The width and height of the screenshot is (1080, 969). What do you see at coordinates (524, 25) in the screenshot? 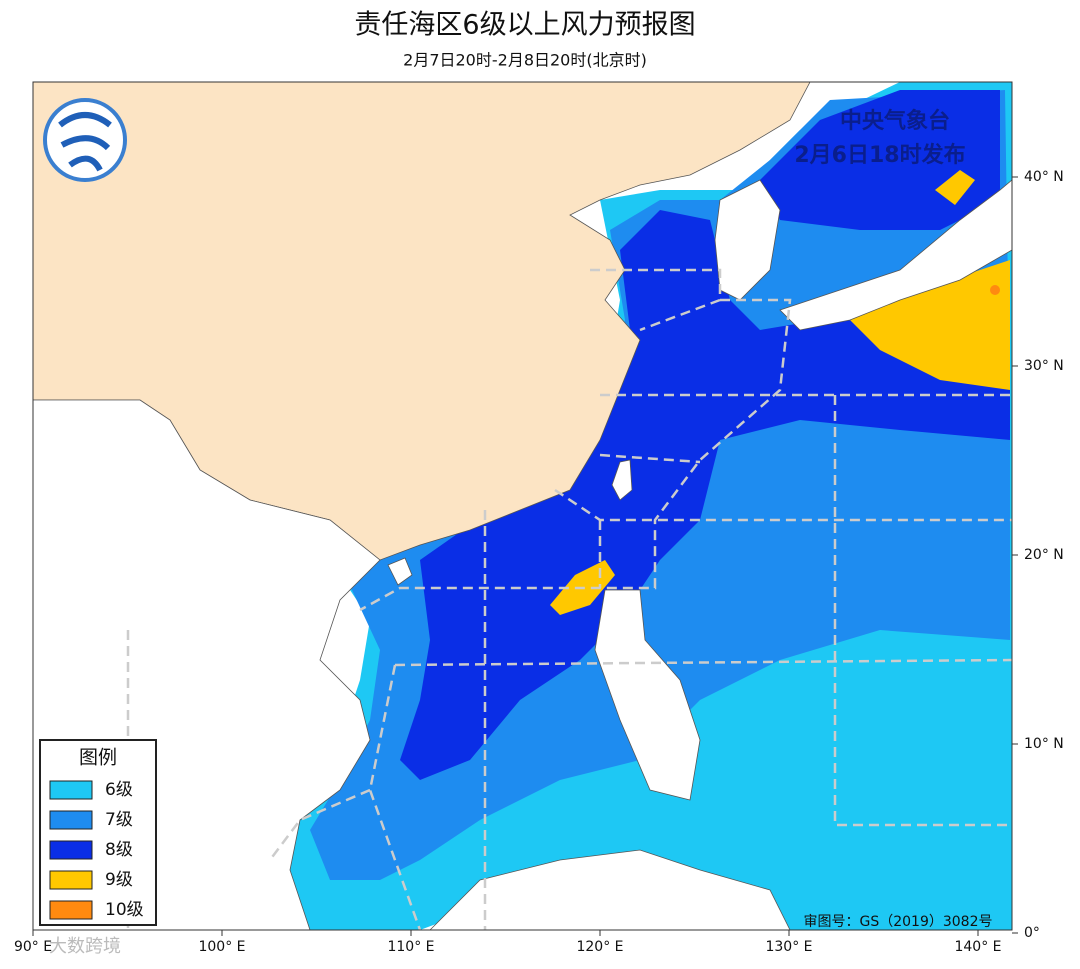
I see `title: 责任海区6级以上风力预报图` at bounding box center [524, 25].